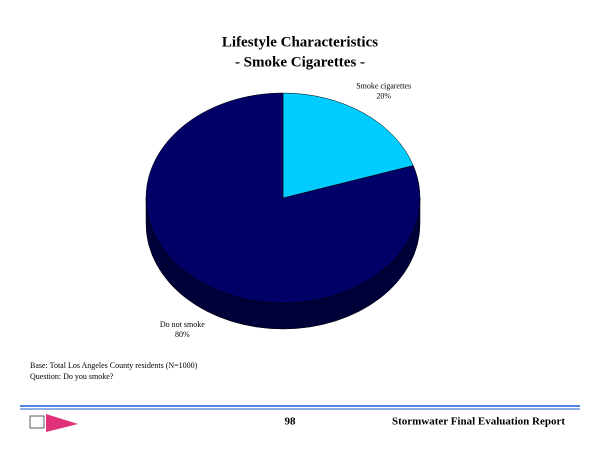 The width and height of the screenshot is (600, 450). Describe the element at coordinates (182, 334) in the screenshot. I see `value-label: 80%` at that location.